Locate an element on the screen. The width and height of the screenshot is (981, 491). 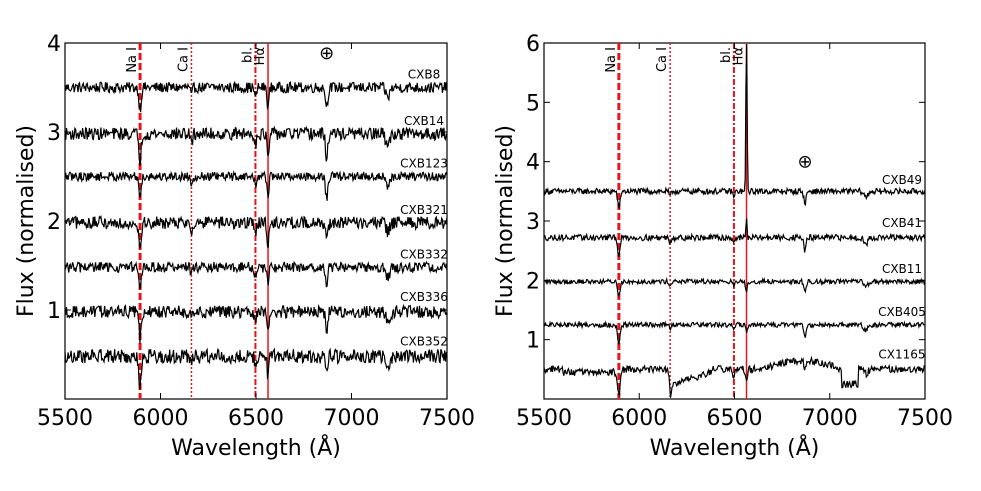
spectrum-label-cxb8: CXB8 is located at coordinates (424, 75).